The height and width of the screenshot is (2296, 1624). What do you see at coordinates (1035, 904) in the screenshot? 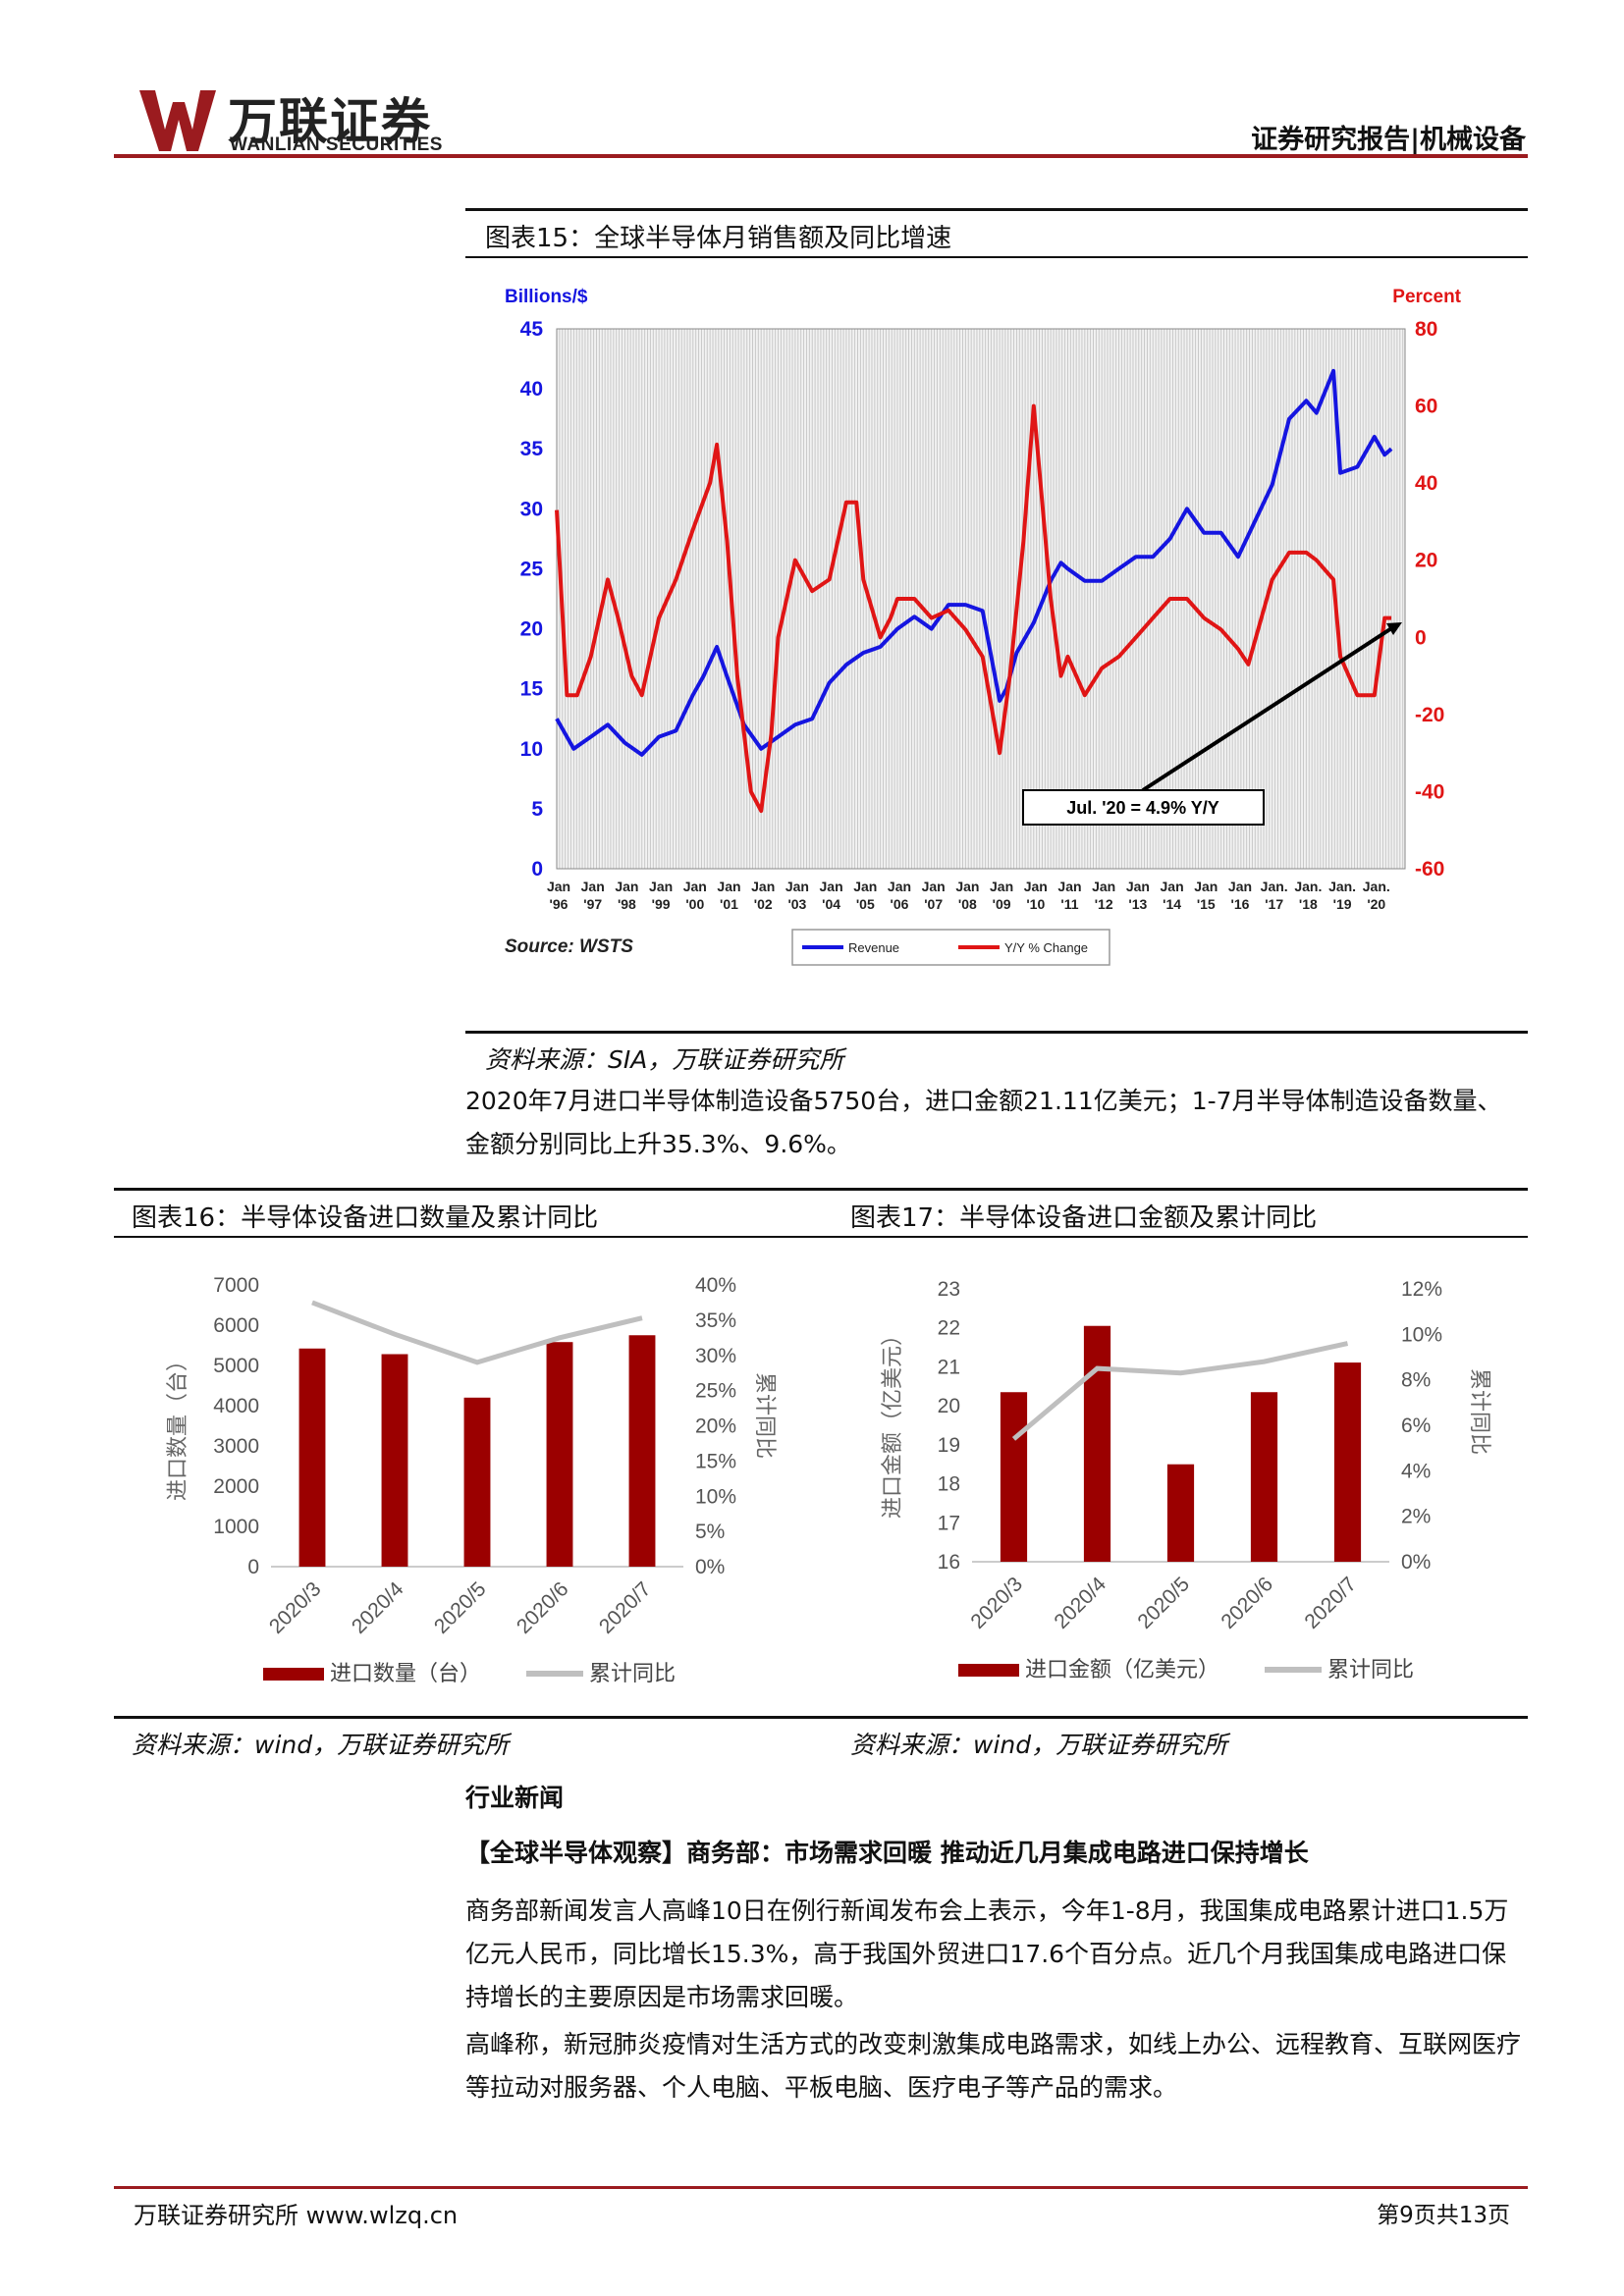
I see `fig15-x-tick: '10` at bounding box center [1035, 904].